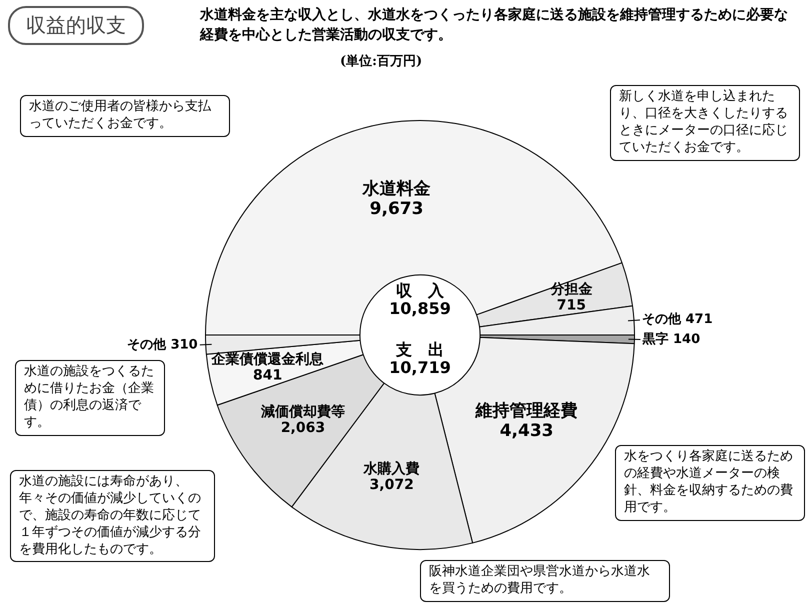  I want to click on text: 水道の施設には寿命があり、年々その価値が減少していくので、施設の寿命の年数に応じて１年ずつその価値が減少する分を費用化したものです。, so click(112, 516).